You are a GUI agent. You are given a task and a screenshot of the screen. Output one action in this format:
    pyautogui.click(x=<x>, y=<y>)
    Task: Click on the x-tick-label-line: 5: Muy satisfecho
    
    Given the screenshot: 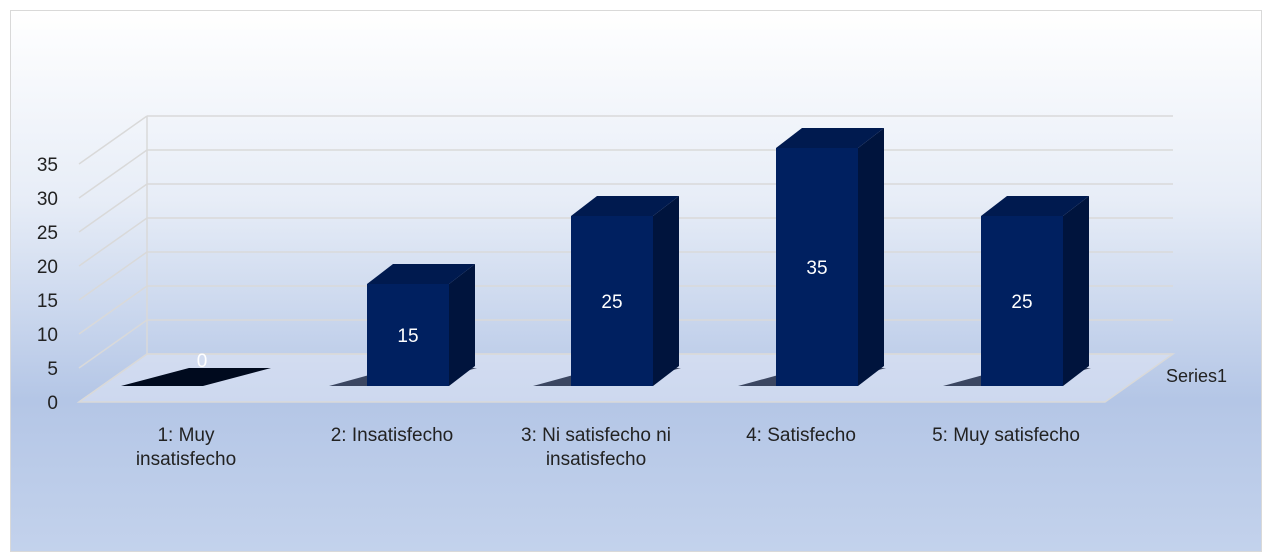 What is the action you would take?
    pyautogui.click(x=1006, y=435)
    